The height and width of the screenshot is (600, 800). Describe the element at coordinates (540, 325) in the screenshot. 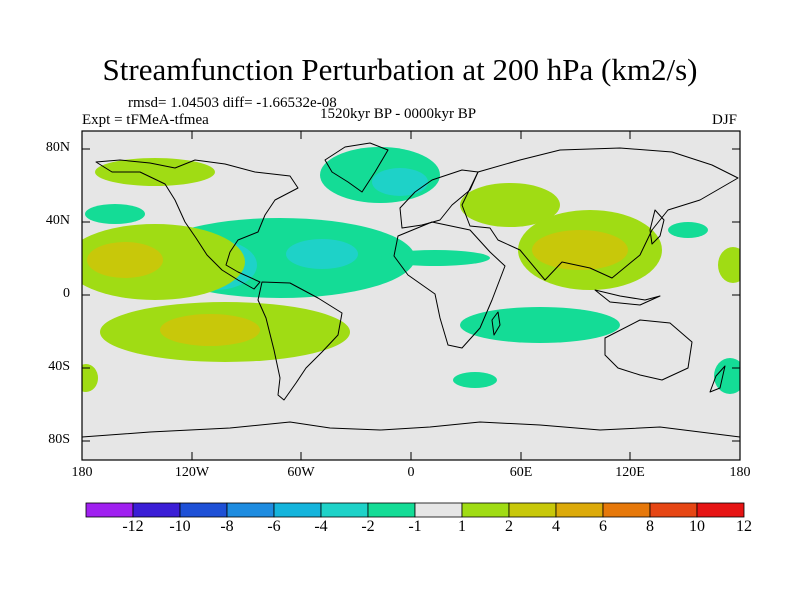

I see `contour-south-indian-ocean` at that location.